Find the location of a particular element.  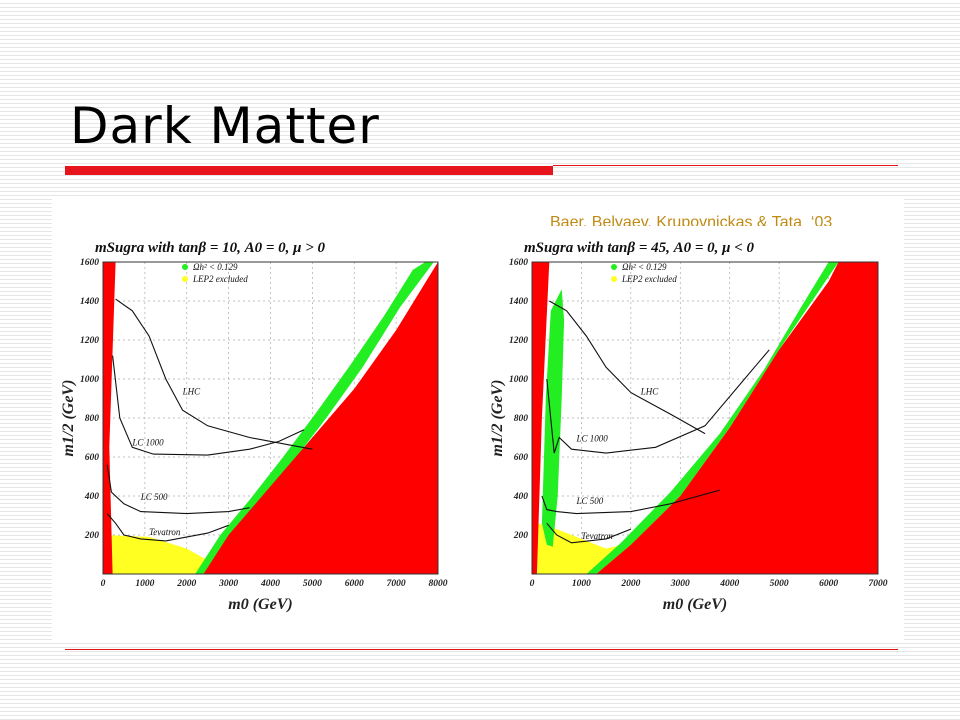

plot-title: mSugra with tanβ = 45, A0 = 0, μ < 0 is located at coordinates (639, 248).